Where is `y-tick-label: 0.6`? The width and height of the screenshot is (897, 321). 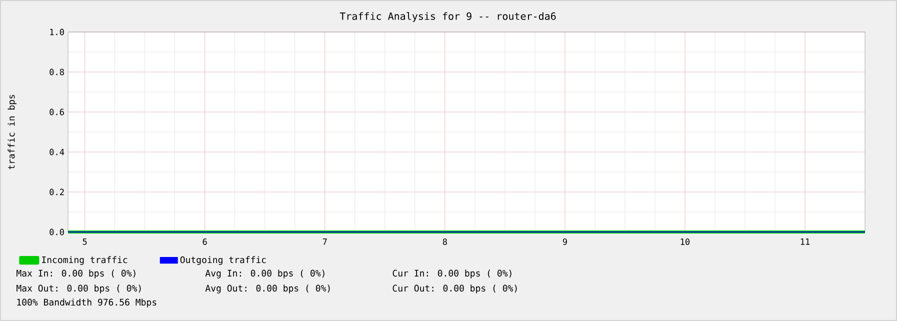
y-tick-label: 0.6 is located at coordinates (57, 112).